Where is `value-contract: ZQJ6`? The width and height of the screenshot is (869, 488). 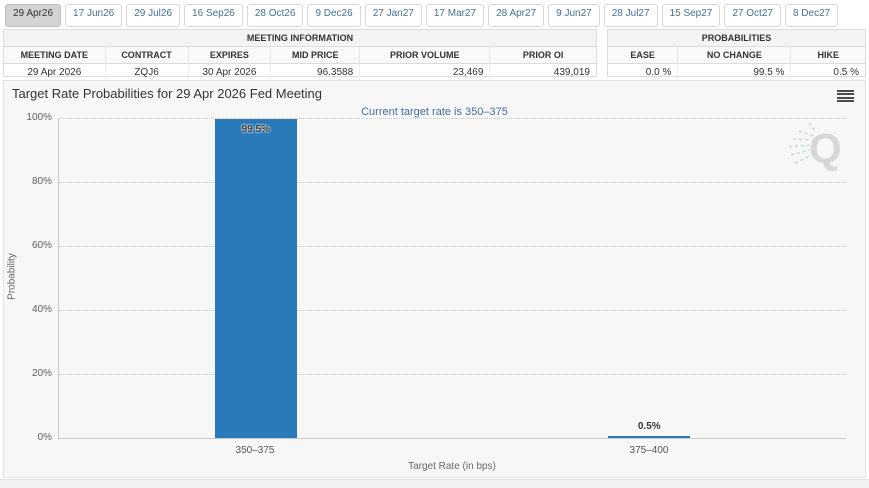 value-contract: ZQJ6 is located at coordinates (146, 72).